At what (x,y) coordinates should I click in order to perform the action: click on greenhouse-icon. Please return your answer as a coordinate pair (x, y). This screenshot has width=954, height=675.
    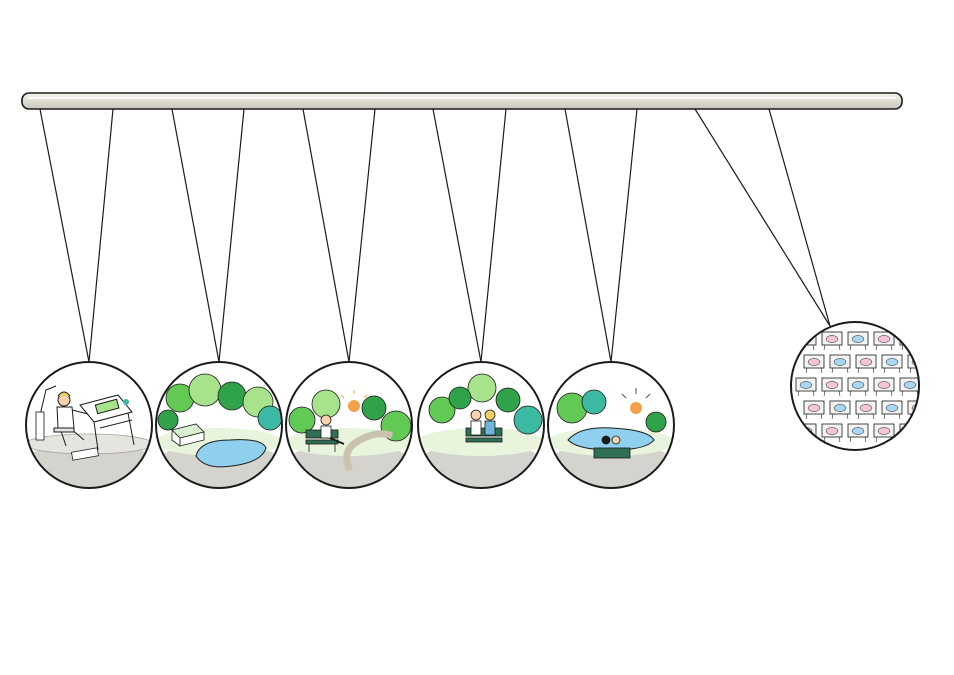
    Looking at the image, I should click on (188, 435).